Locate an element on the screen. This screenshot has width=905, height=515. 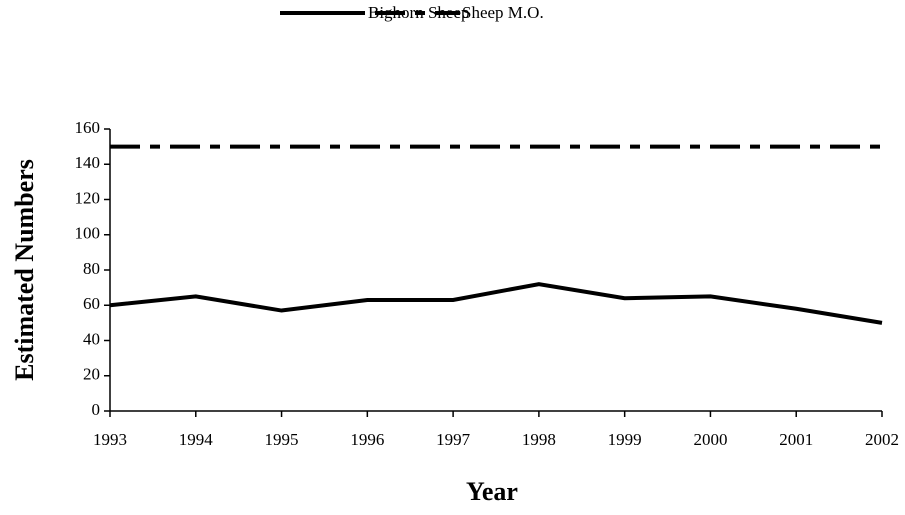
y-tick-label: 40 is located at coordinates (91, 338).